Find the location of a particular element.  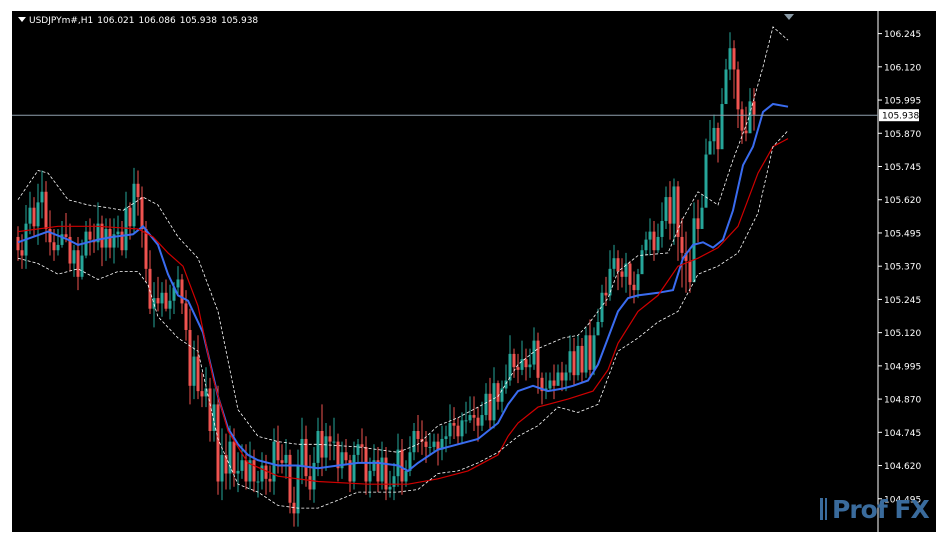

price-tick-label: 105.495 is located at coordinates (902, 234).